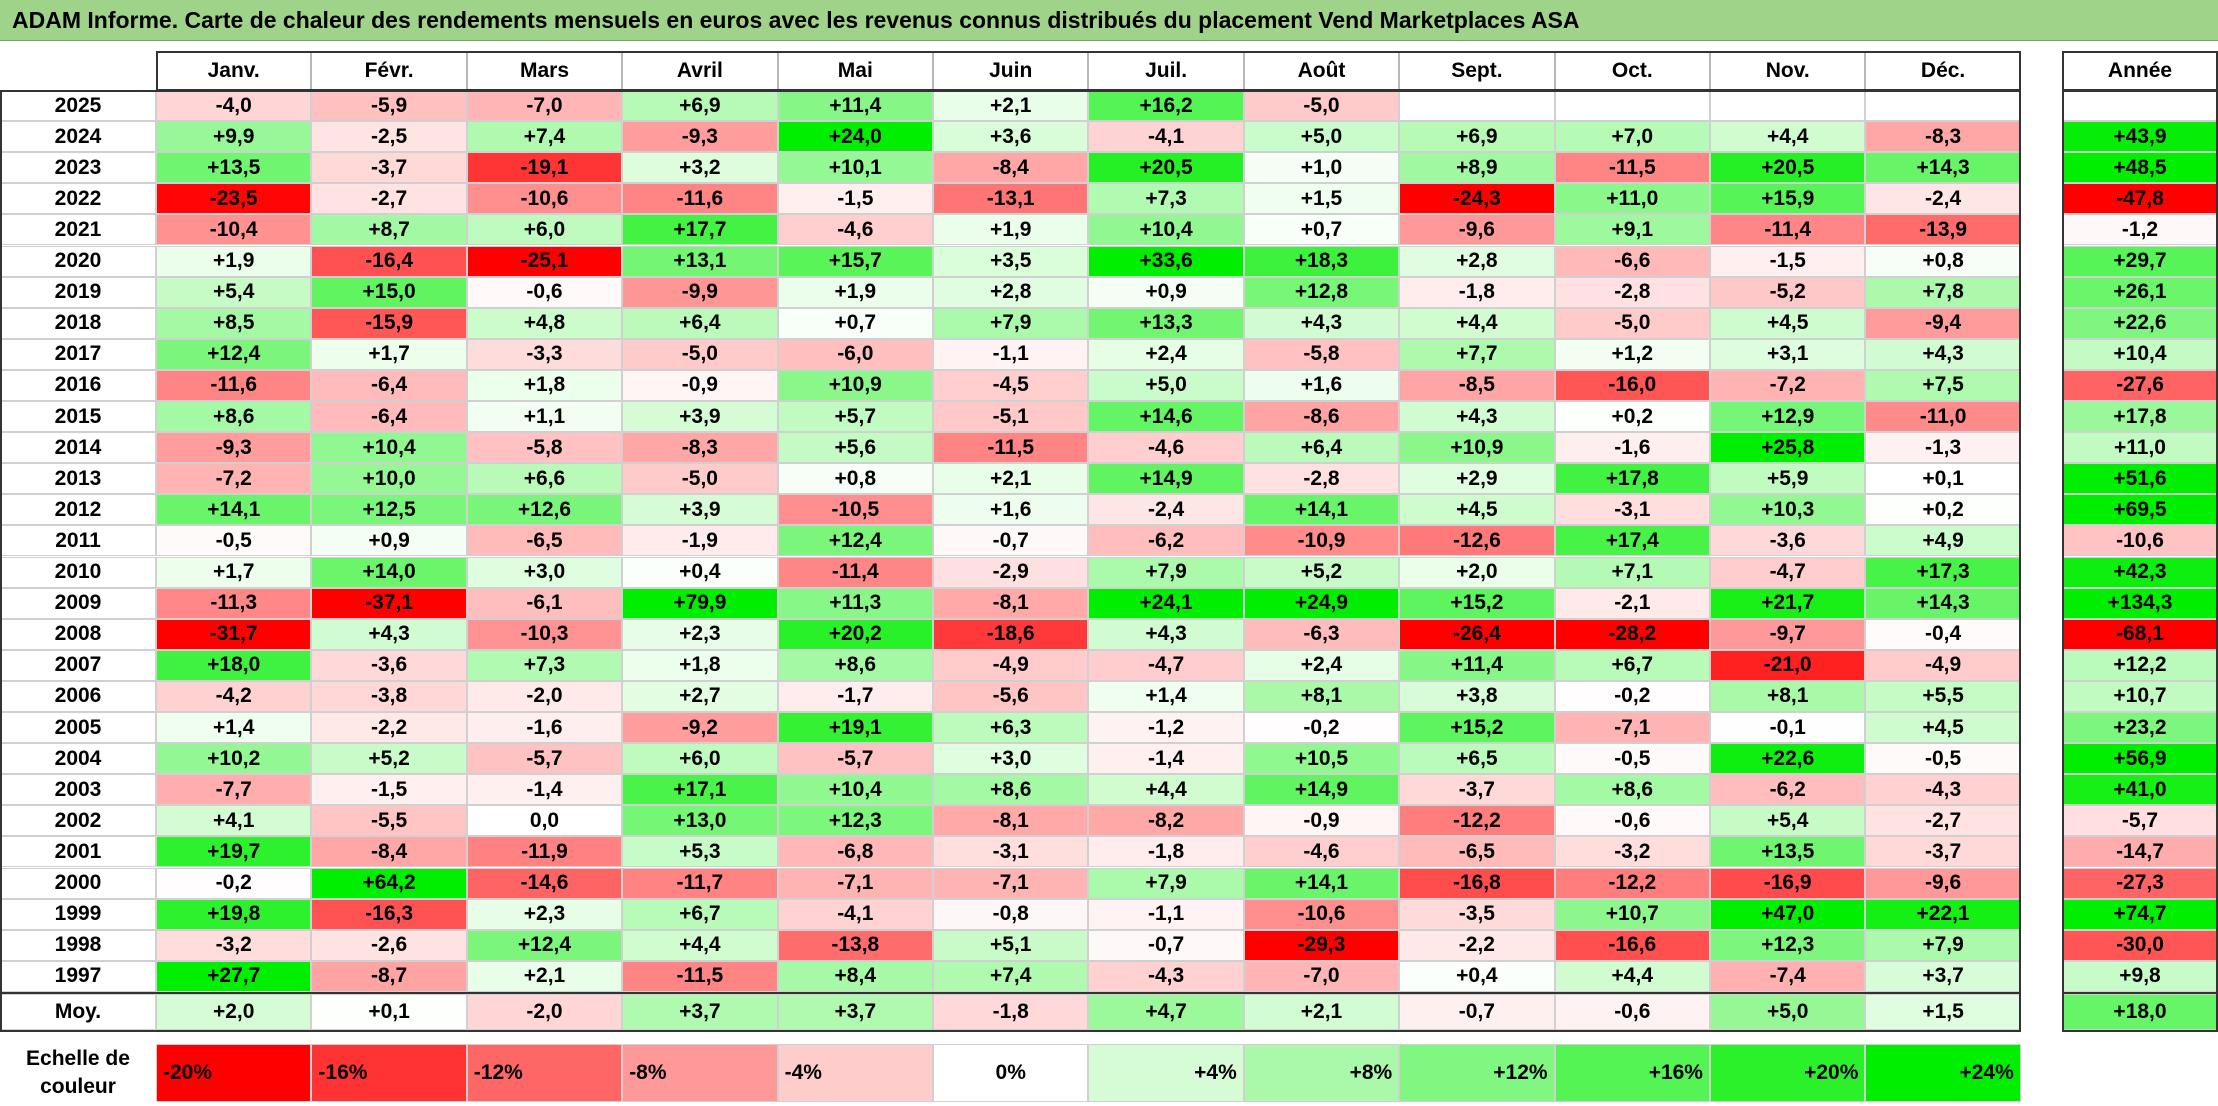 This screenshot has height=1106, width=2218. I want to click on average-cell: -0,7, so click(1477, 1012).